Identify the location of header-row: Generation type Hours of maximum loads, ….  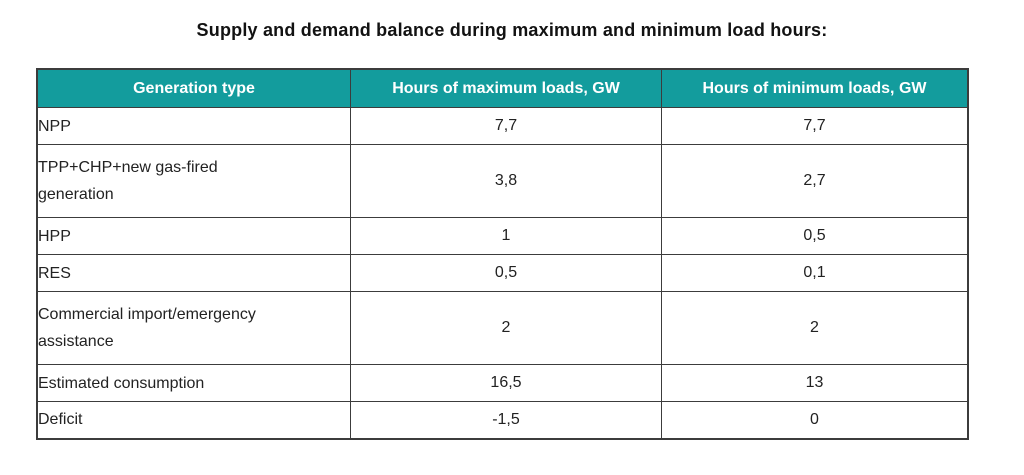
(502, 88).